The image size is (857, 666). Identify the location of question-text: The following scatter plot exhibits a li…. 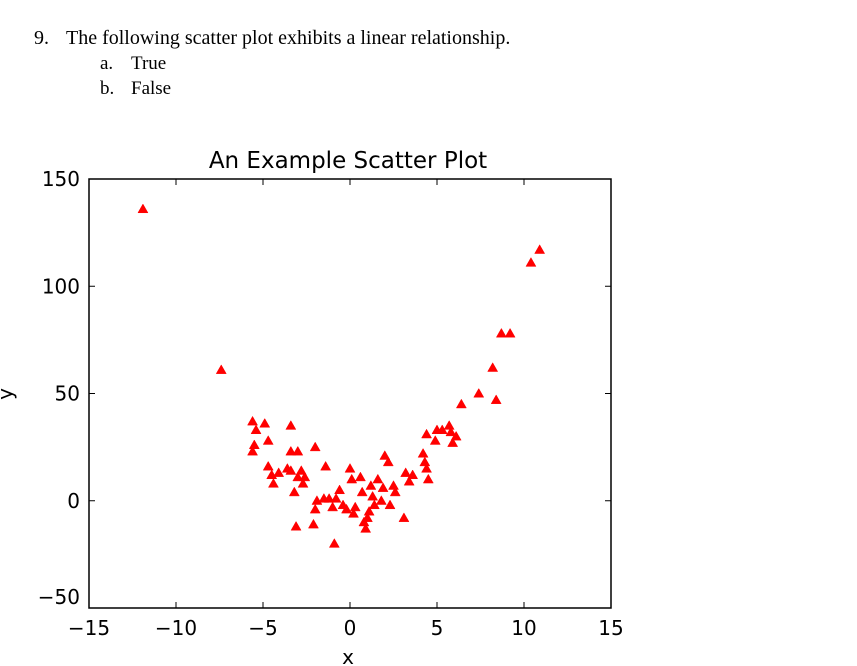
(288, 38).